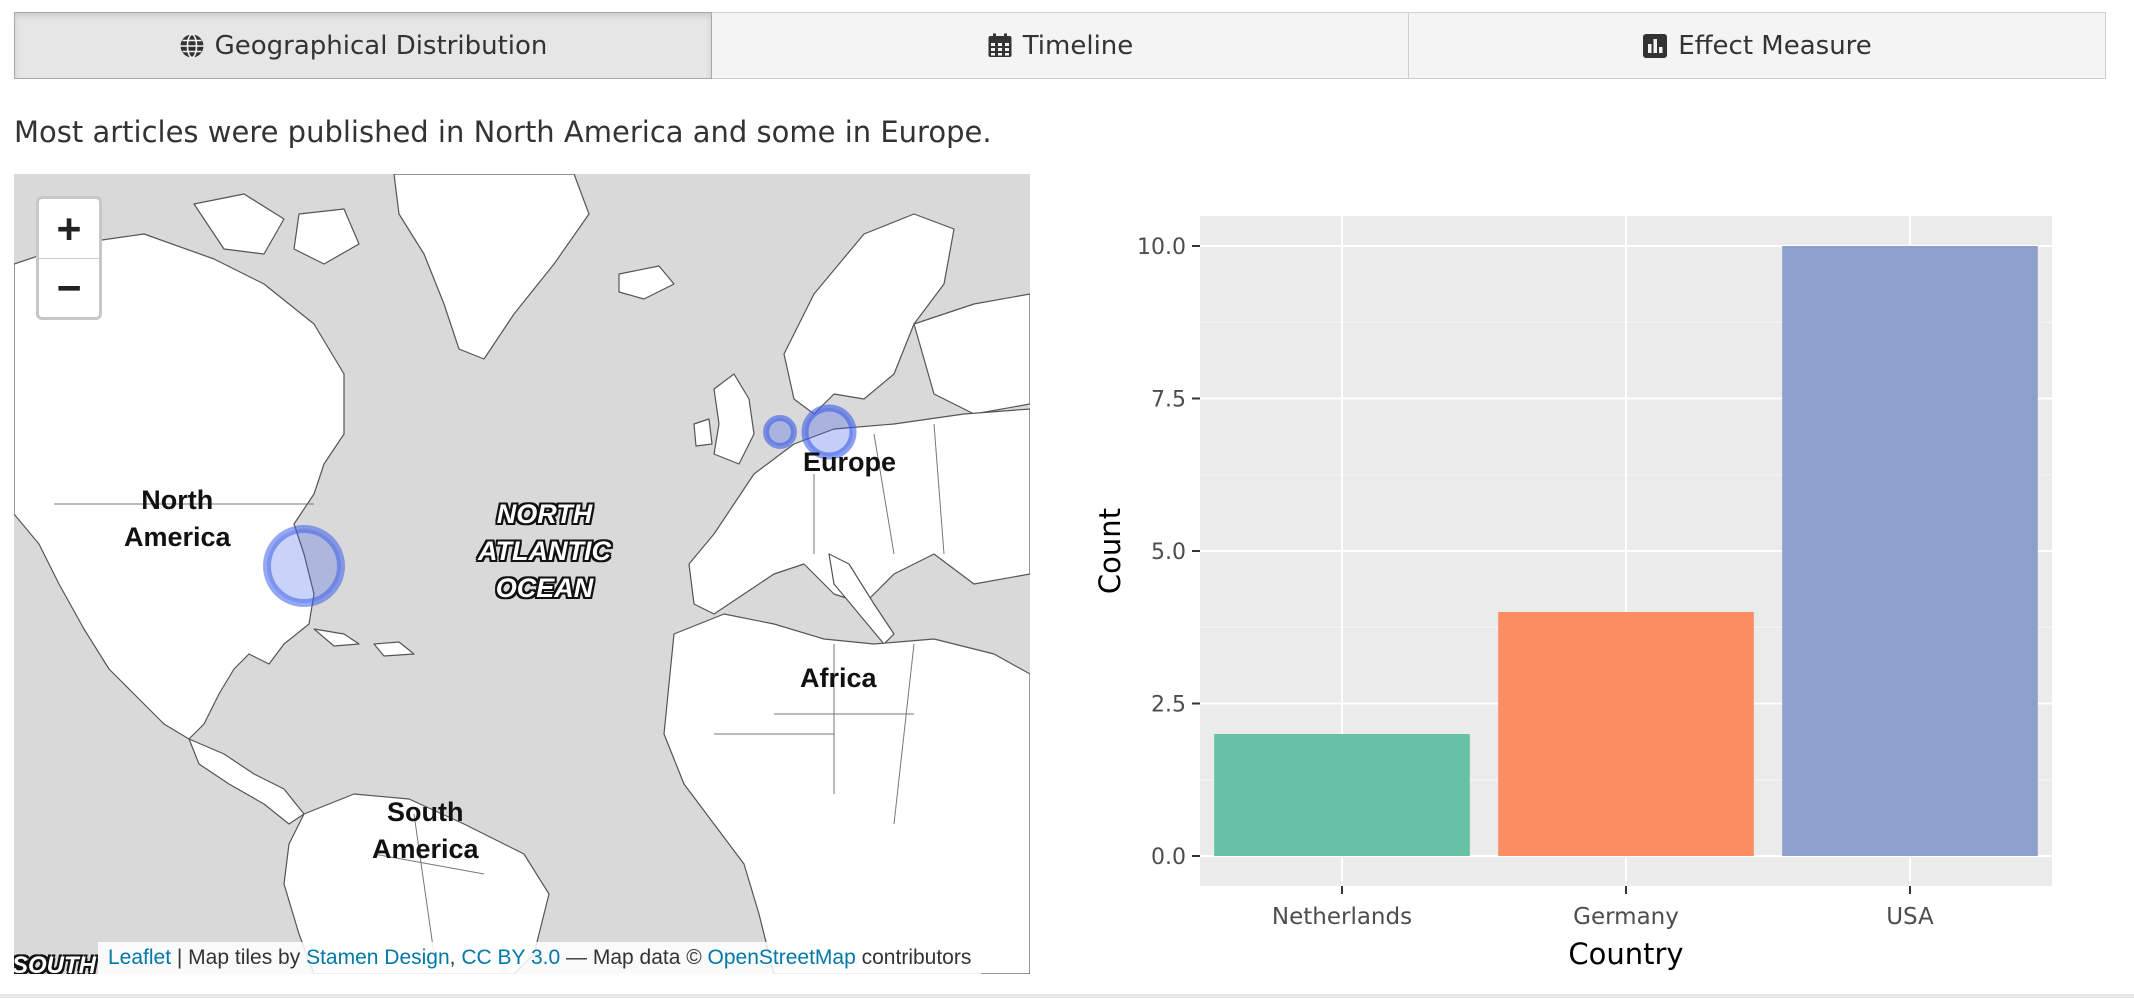 This screenshot has width=2134, height=998. Describe the element at coordinates (838, 678) in the screenshot. I see `label-africa: Africa` at that location.